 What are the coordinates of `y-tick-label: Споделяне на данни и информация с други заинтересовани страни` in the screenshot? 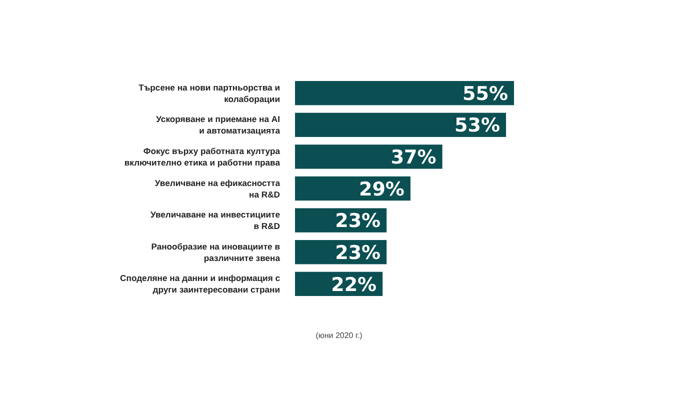 It's located at (200, 284).